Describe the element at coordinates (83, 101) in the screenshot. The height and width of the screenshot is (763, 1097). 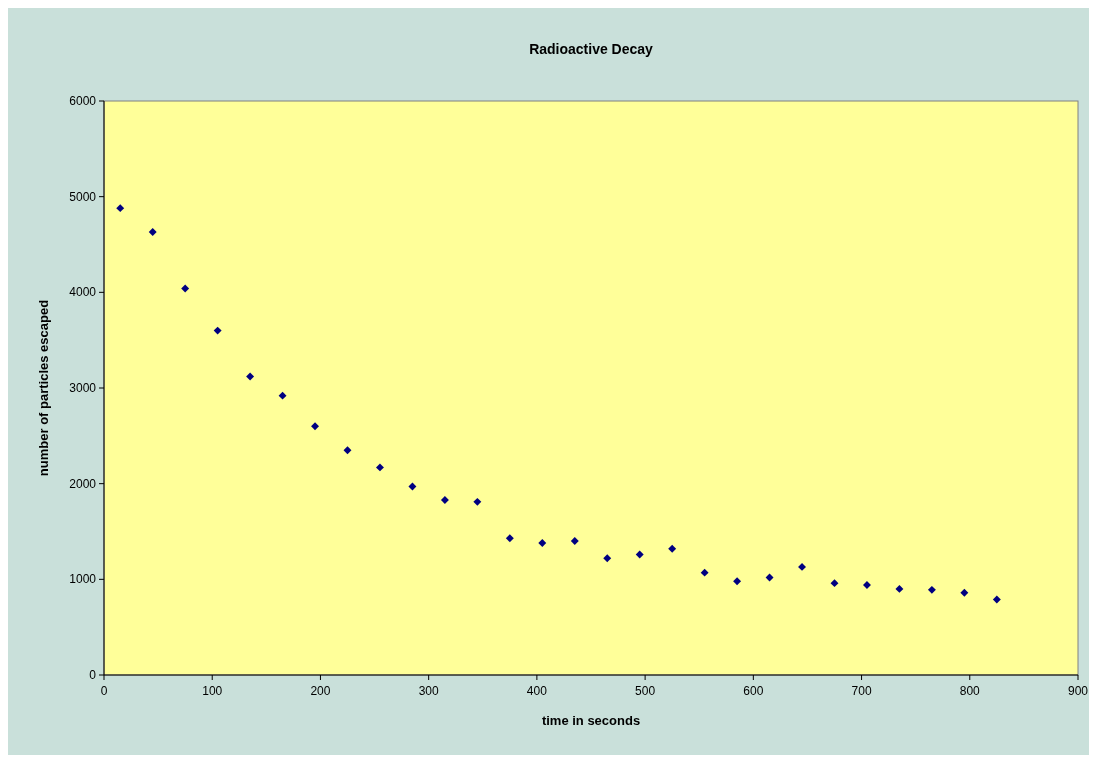
I see `y-tick-label: 6000` at that location.